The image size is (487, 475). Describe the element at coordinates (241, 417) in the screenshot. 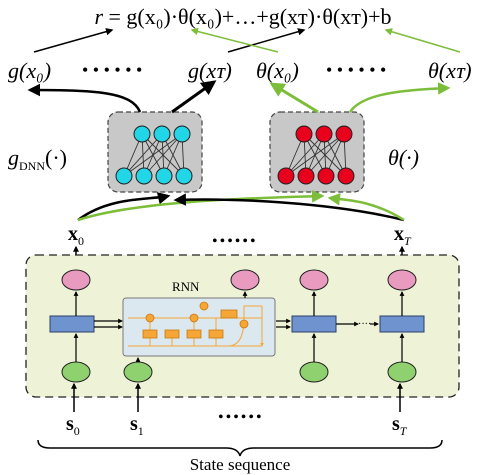

I see `state-dots: ••••••` at that location.